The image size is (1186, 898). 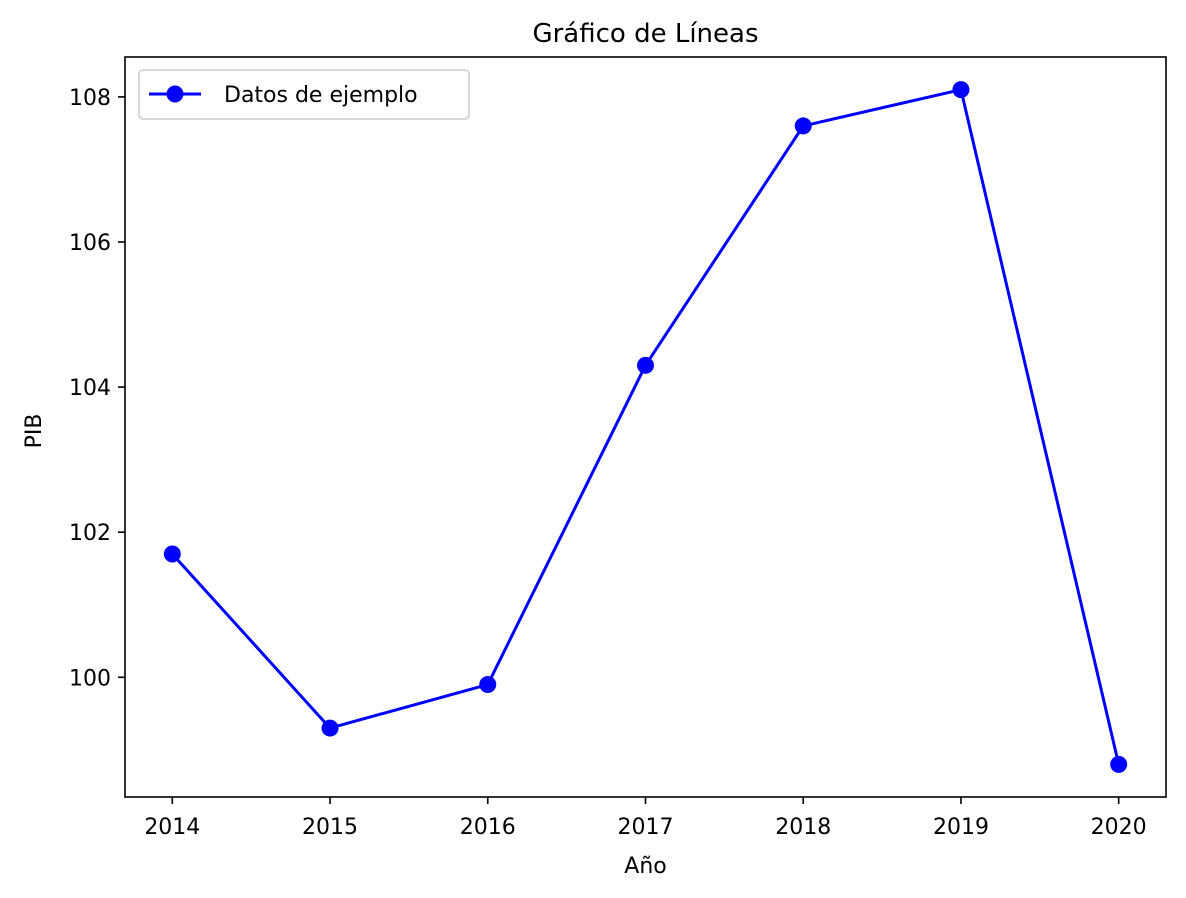 I want to click on y-tick-label: 104, so click(x=90, y=388).